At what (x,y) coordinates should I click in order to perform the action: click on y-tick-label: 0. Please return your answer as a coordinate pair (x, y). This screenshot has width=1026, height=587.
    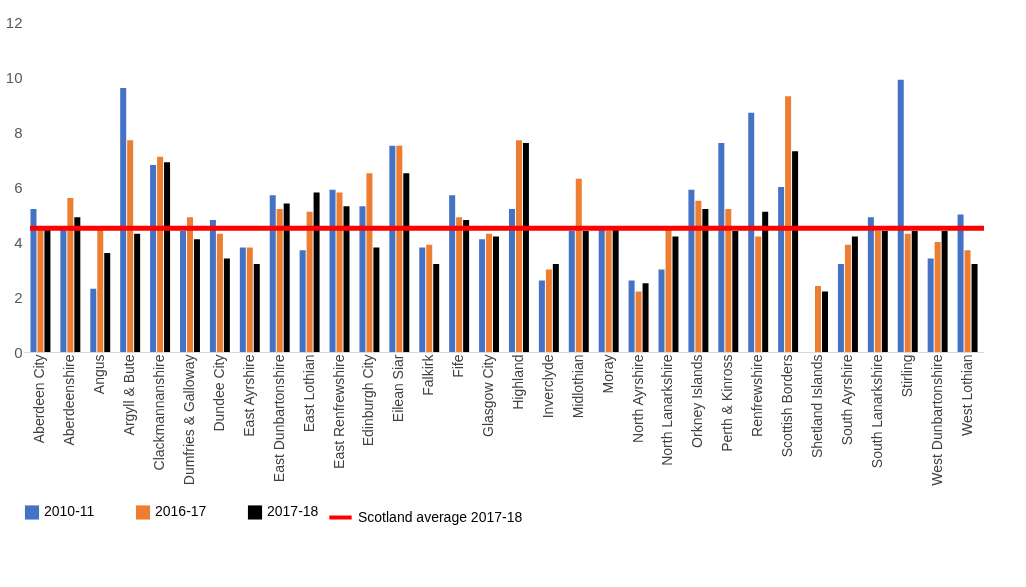
    Looking at the image, I should click on (18, 352).